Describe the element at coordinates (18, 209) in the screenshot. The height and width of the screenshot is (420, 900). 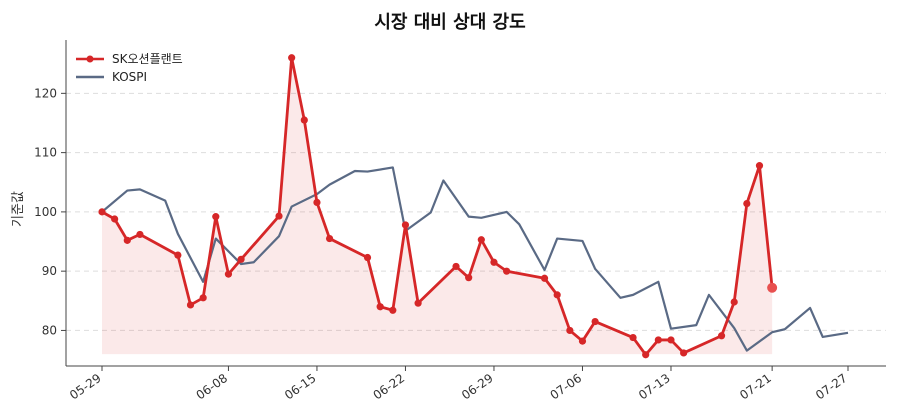
I see `y-axis-label: 기준값` at that location.